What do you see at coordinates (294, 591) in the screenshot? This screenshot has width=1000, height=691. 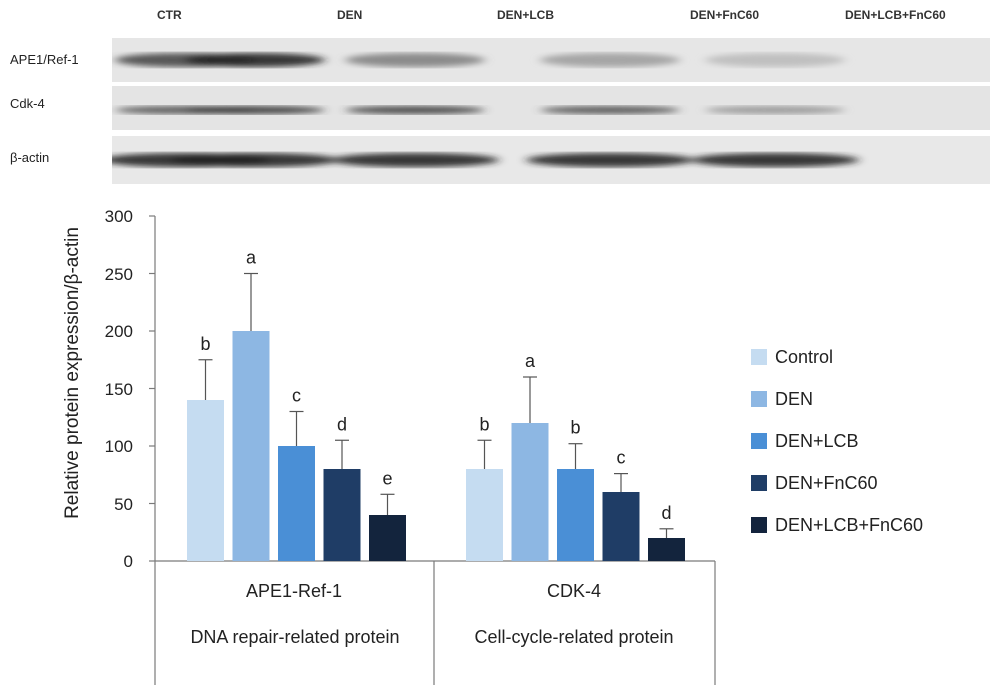 I see `group-label-ape1: APE1-Ref-1` at bounding box center [294, 591].